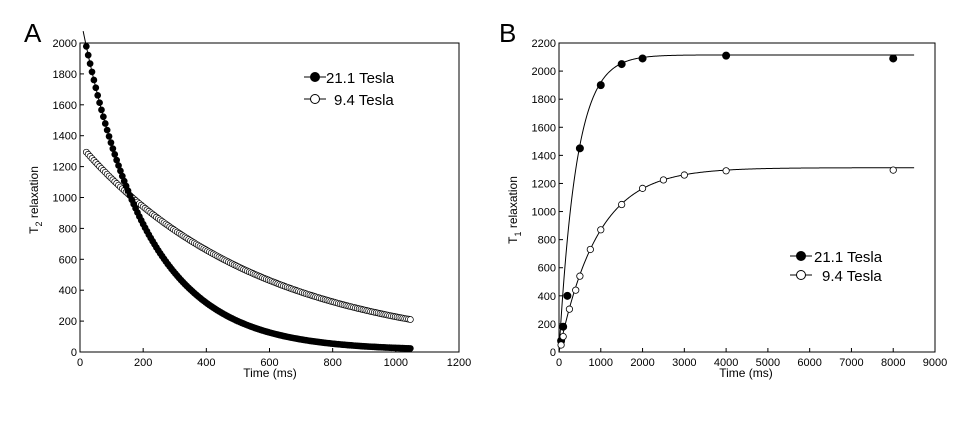 This screenshot has width=960, height=421. What do you see at coordinates (601, 363) in the screenshot?
I see `x-tick-label-b: 1000` at bounding box center [601, 363].